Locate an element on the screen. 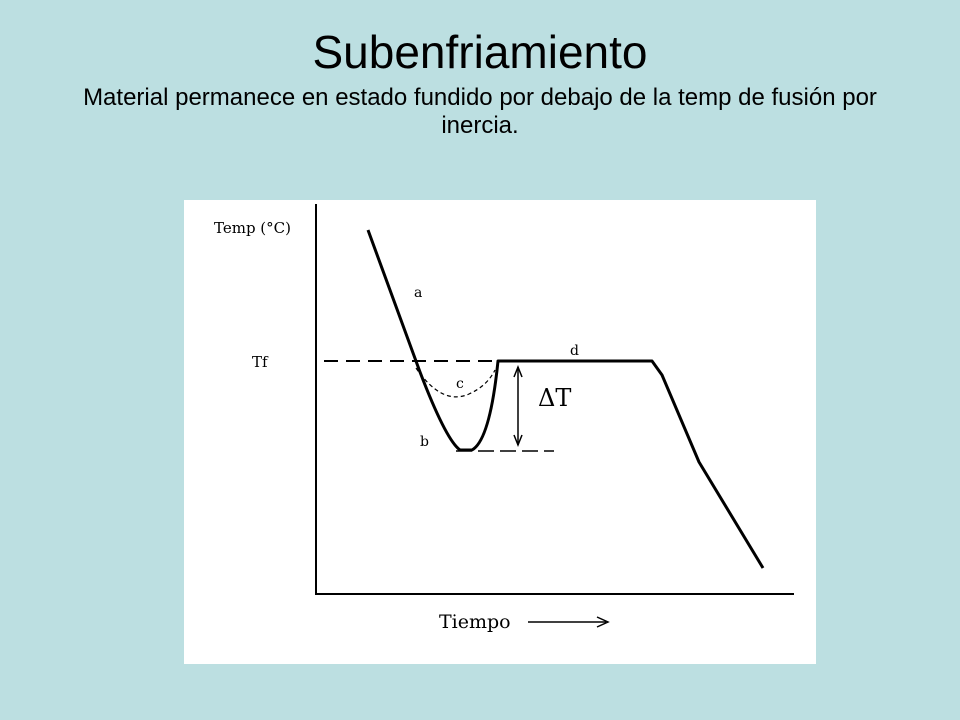 The image size is (960, 720). time-arrow-head is located at coordinates (603, 622).